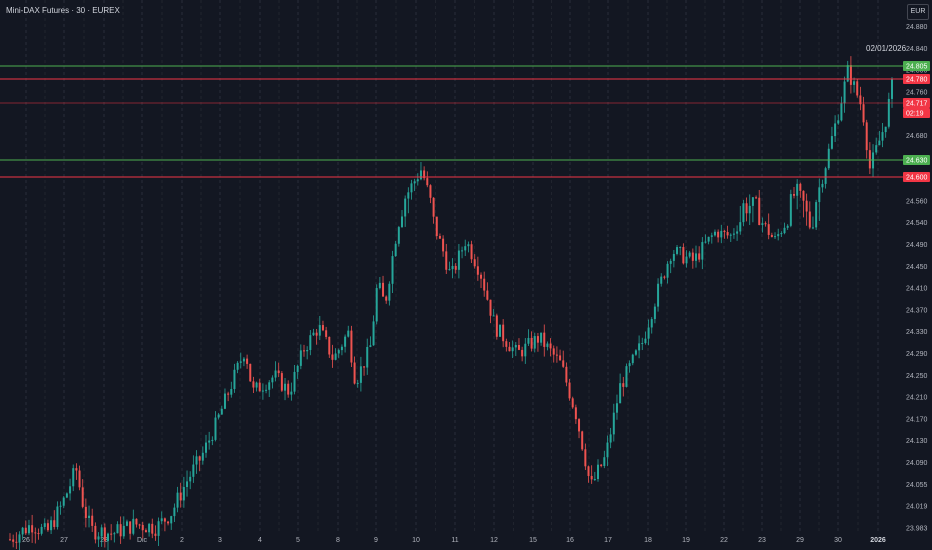 The image size is (932, 550). What do you see at coordinates (917, 67) in the screenshot?
I see `level-badge-label: 24.805` at bounding box center [917, 67].